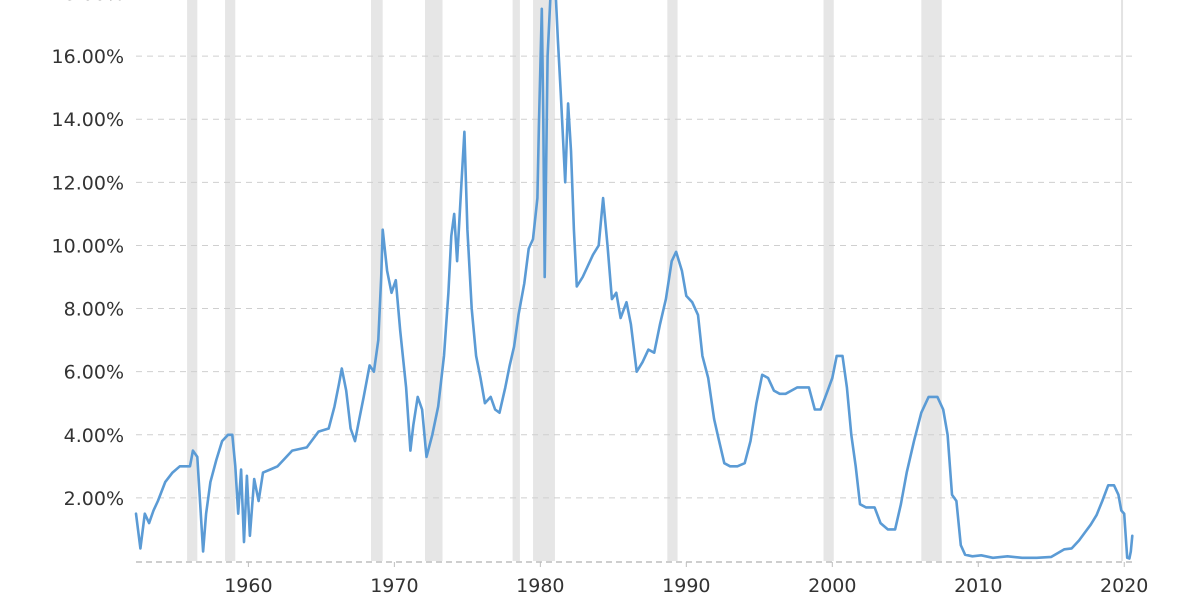 The image size is (1200, 600). What do you see at coordinates (88, 120) in the screenshot?
I see `y-tick-label: 14.00%` at bounding box center [88, 120].